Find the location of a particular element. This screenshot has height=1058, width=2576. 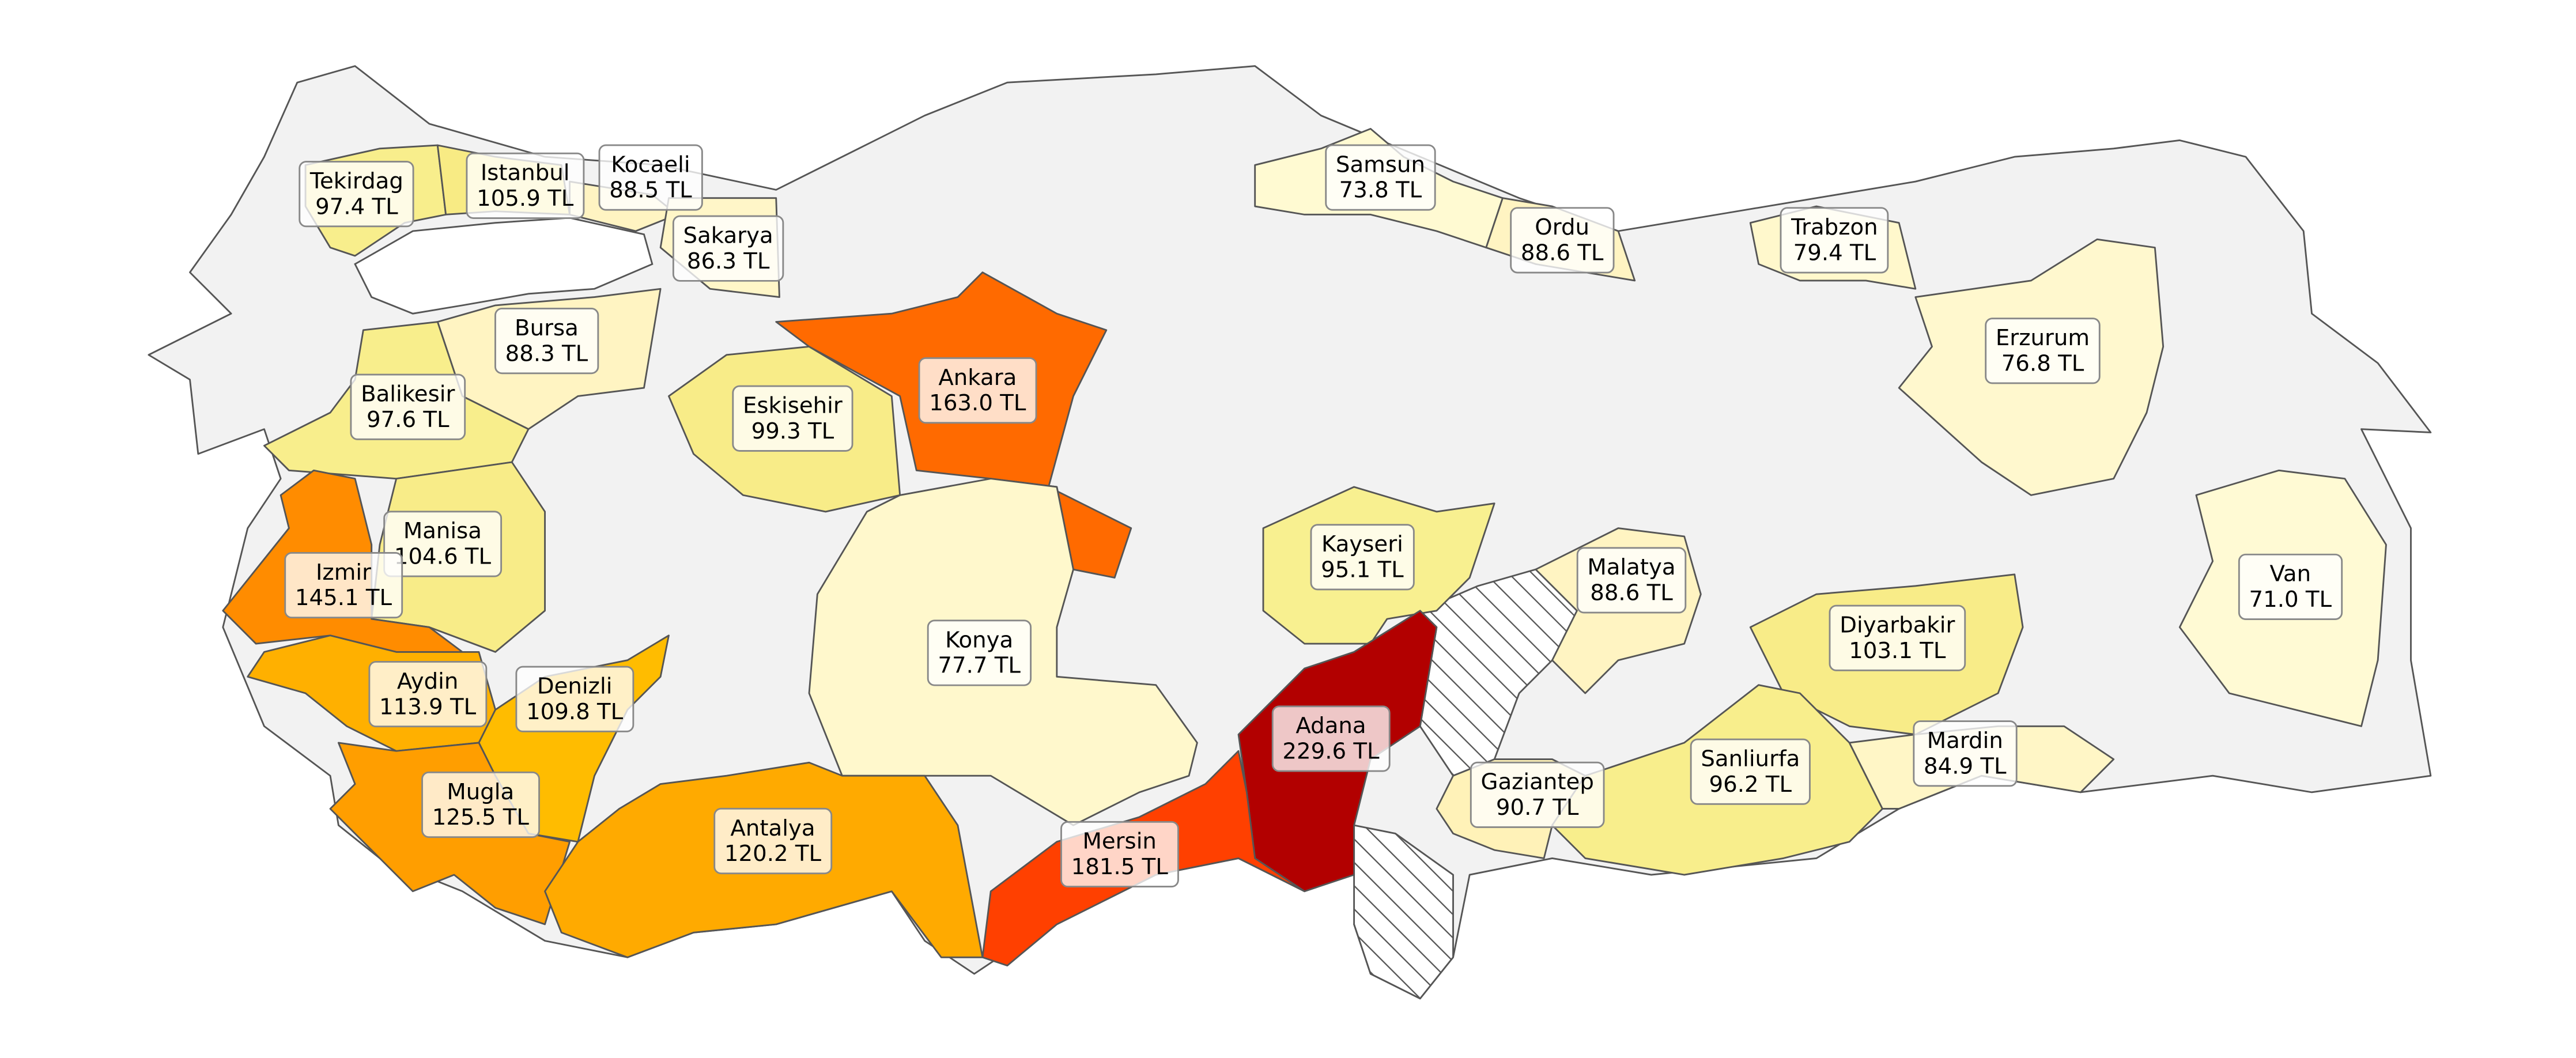

province-name: Eskisehir is located at coordinates (793, 406).